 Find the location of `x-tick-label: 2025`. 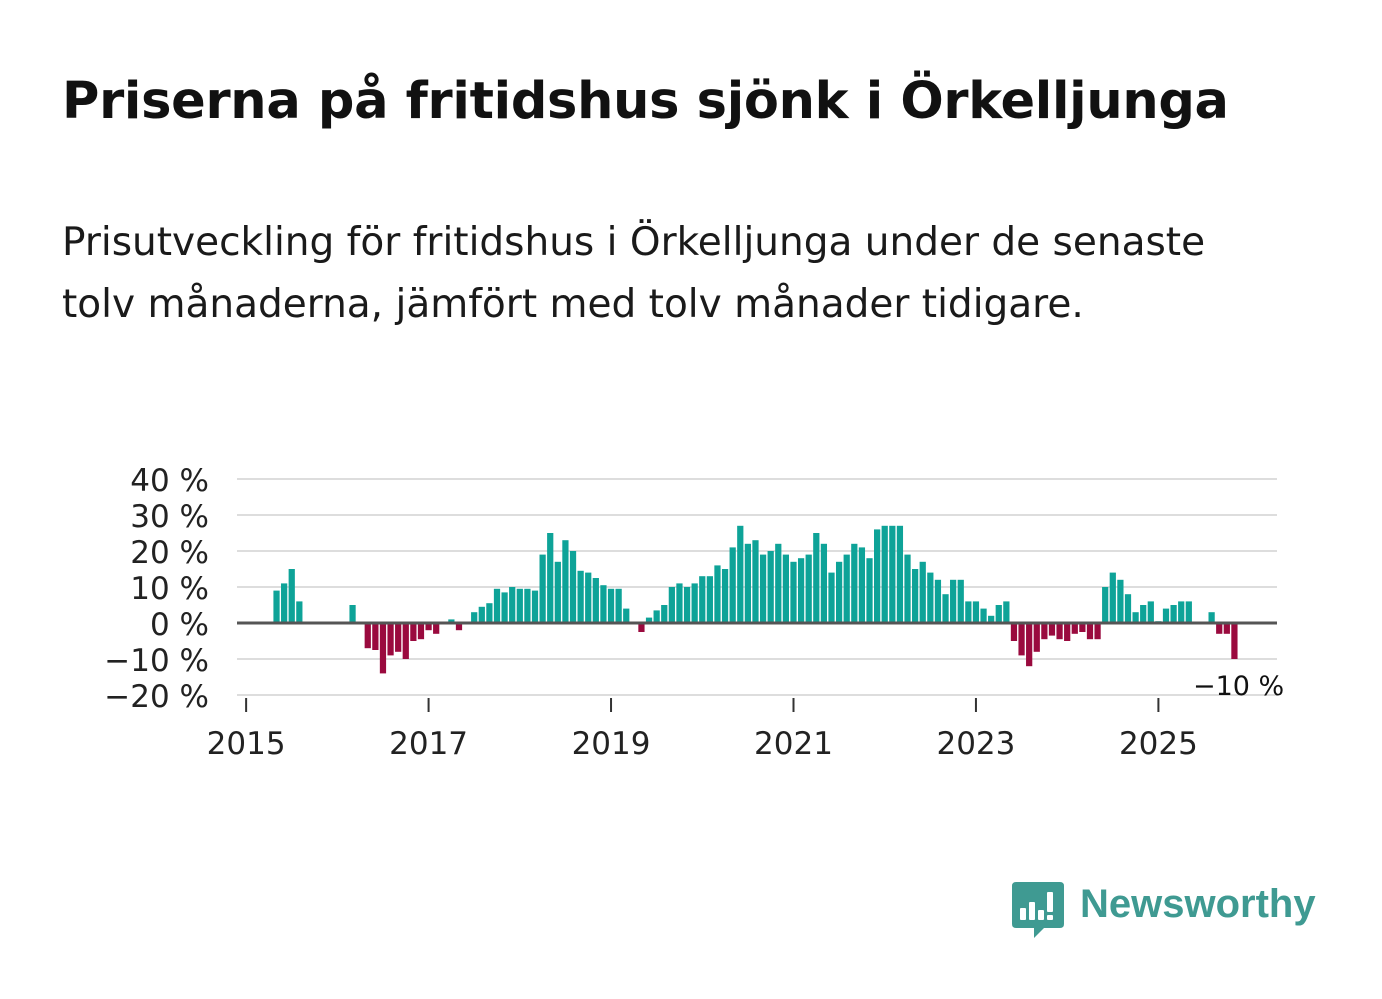

x-tick-label: 2025 is located at coordinates (1158, 744).